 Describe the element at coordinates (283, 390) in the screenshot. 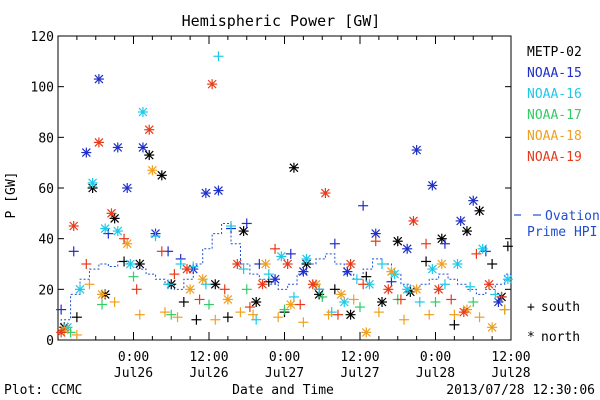

I see `x-axis-label: Date and Time` at that location.